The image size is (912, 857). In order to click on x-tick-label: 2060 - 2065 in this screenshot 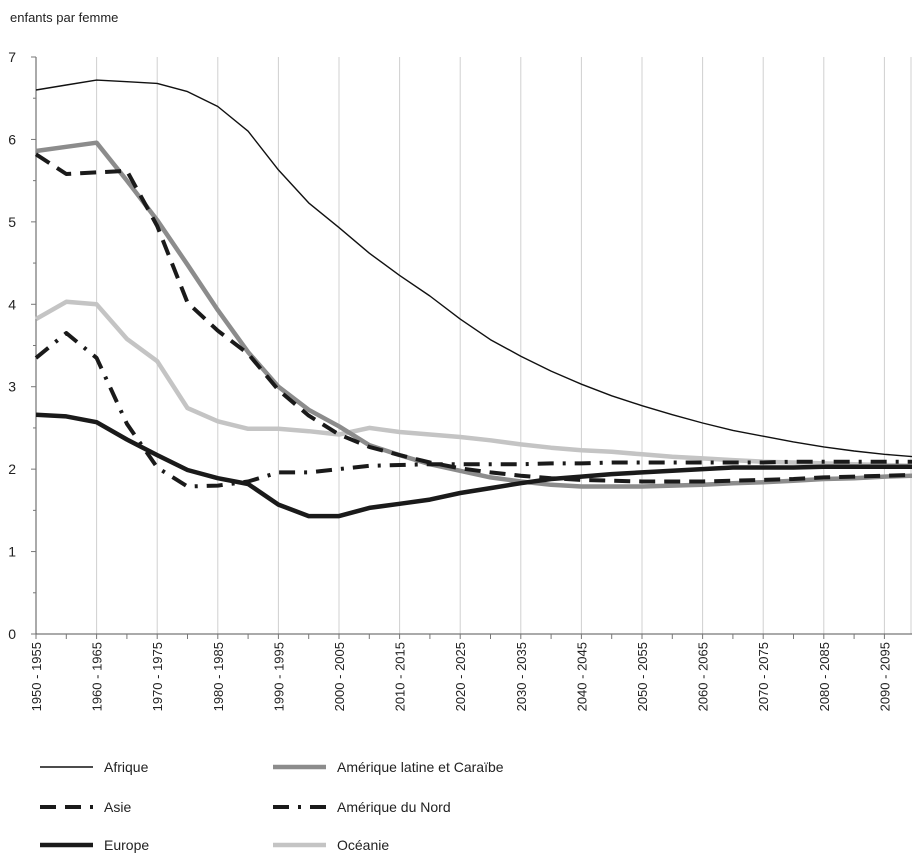, I will do `click(703, 676)`.